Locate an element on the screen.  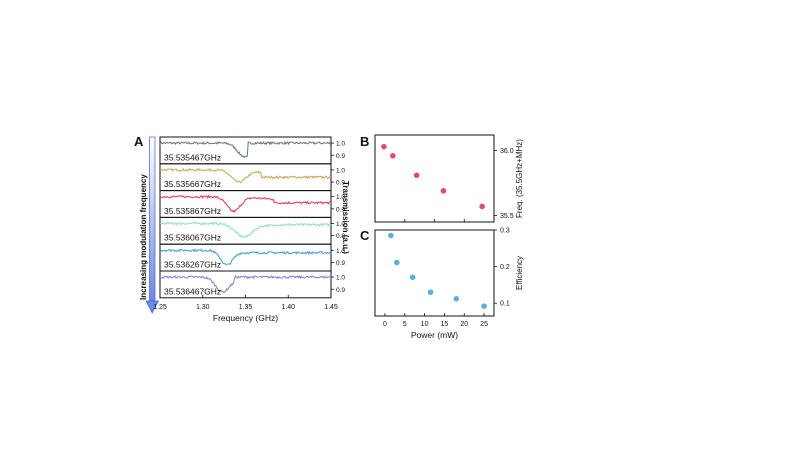
panel-c-xlabel: Power (mW) is located at coordinates (434, 335).